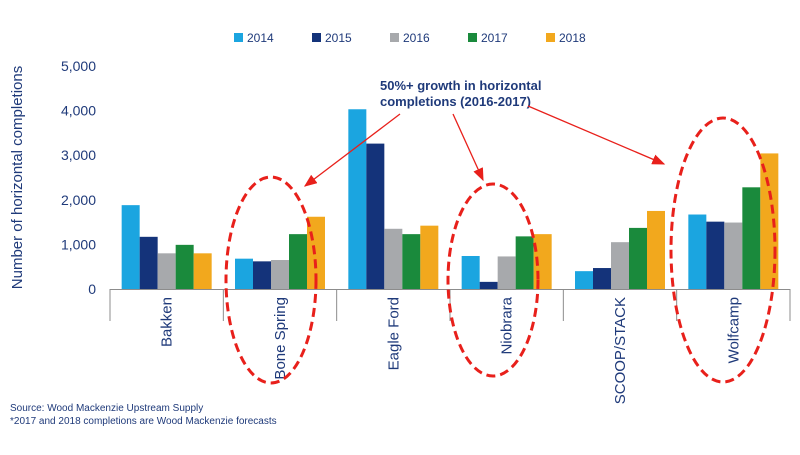  What do you see at coordinates (357, 199) in the screenshot?
I see `bar-2014-eagle-ford` at bounding box center [357, 199].